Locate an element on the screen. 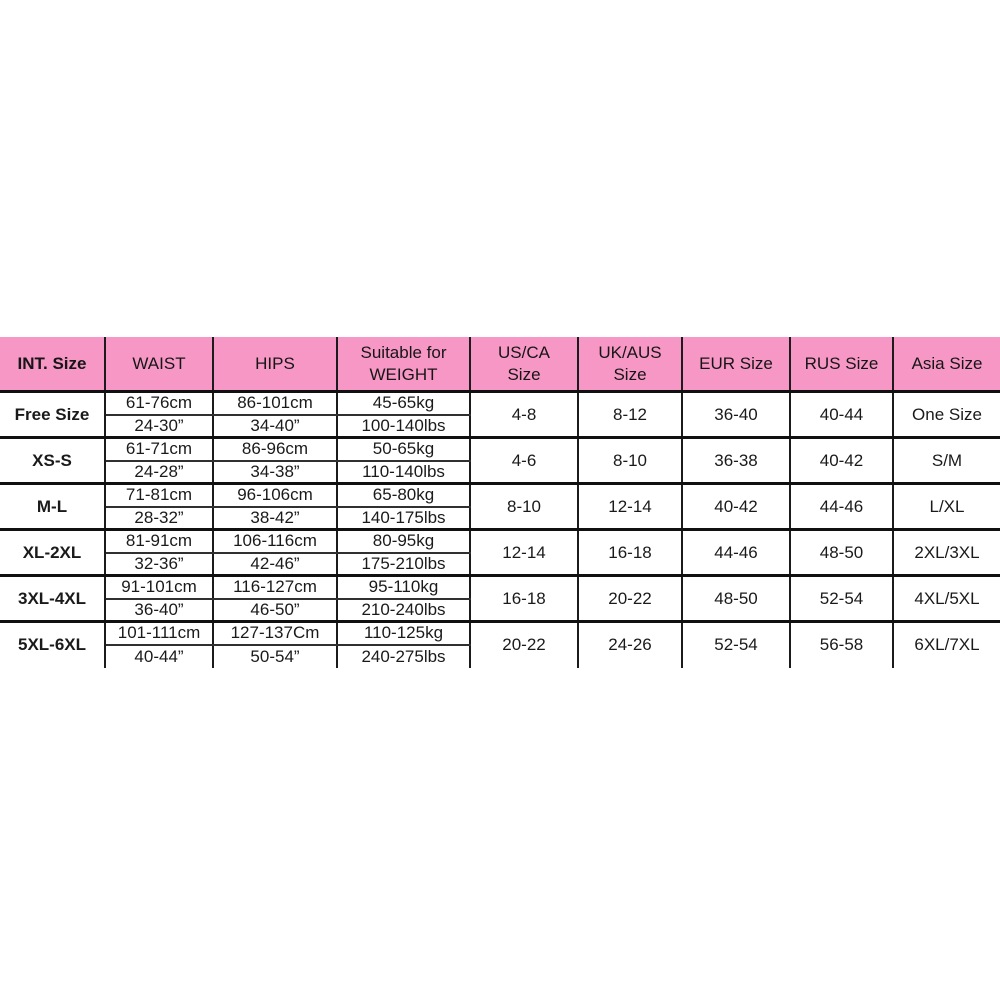 The width and height of the screenshot is (1000, 1000). cell-waist-cm: 101-111cm is located at coordinates (159, 633).